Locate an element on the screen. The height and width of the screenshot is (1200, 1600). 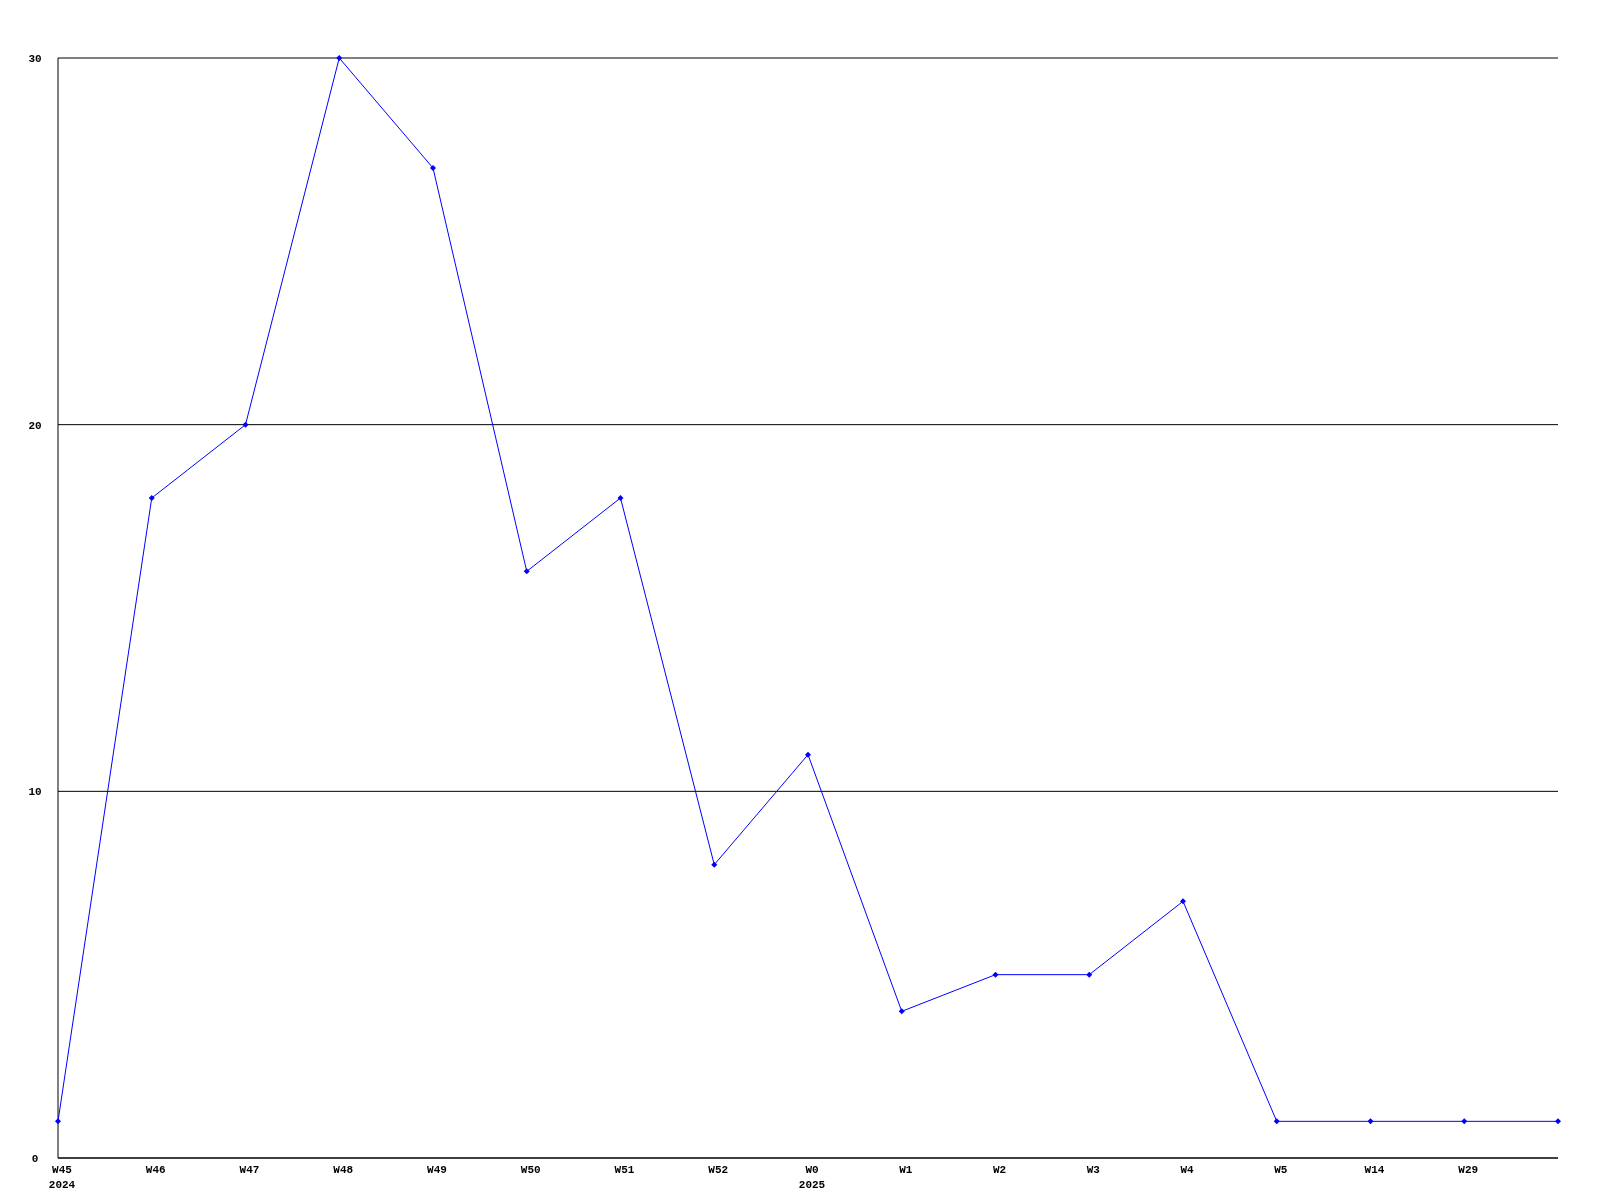
x-tick-label: W49 is located at coordinates (437, 1170).